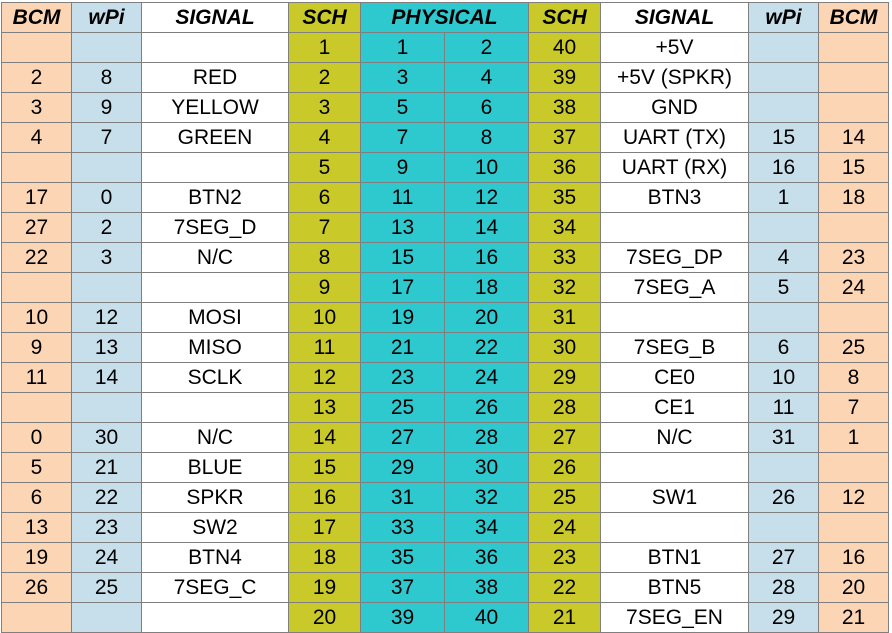 This screenshot has width=892, height=633. What do you see at coordinates (564, 587) in the screenshot?
I see `sch-right-cell: 22` at bounding box center [564, 587].